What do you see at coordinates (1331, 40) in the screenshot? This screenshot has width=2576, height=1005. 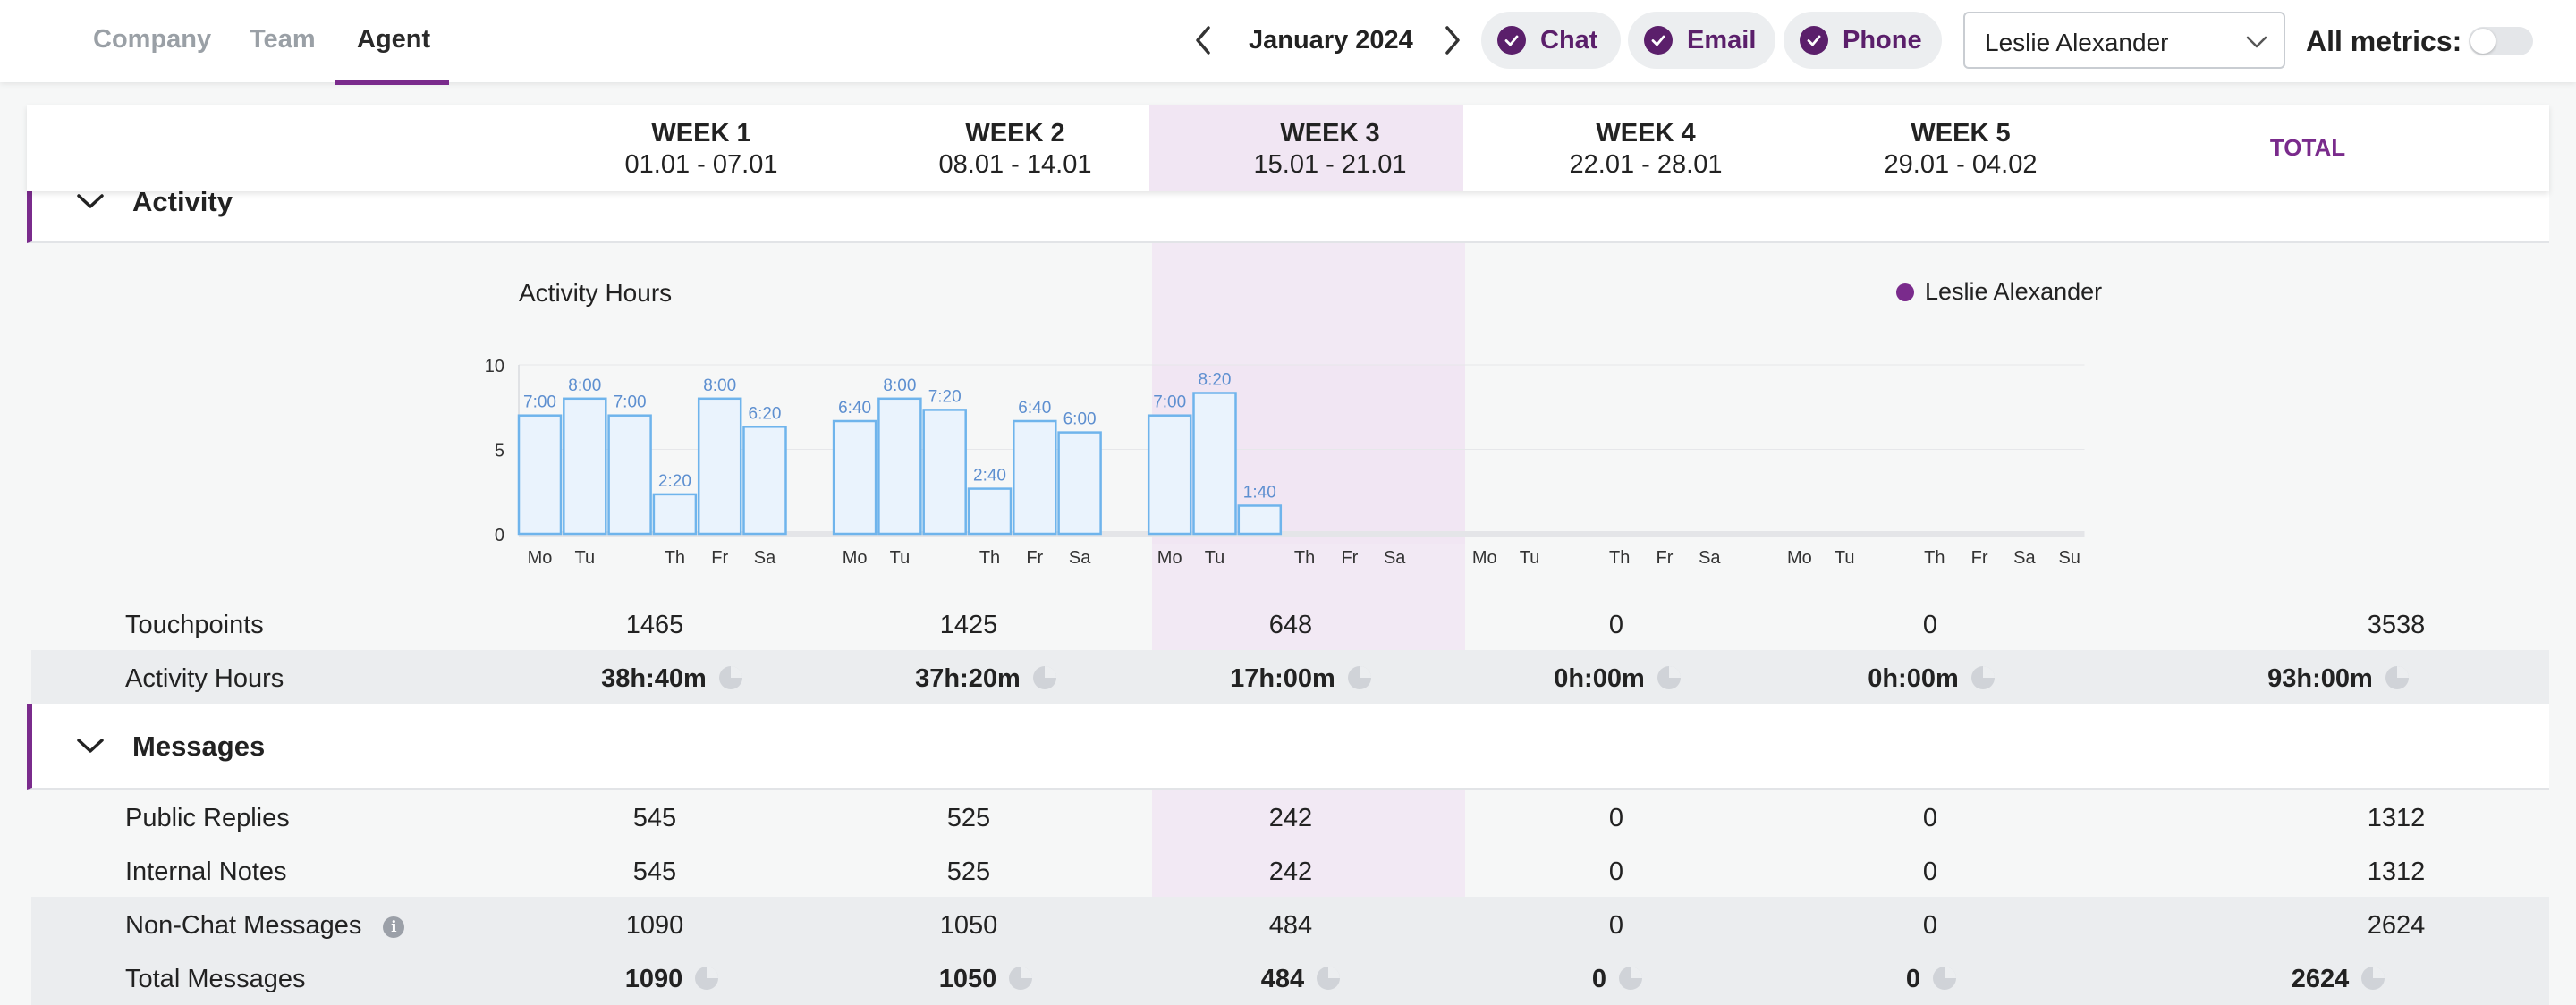 I see `month-label: January 2024` at bounding box center [1331, 40].